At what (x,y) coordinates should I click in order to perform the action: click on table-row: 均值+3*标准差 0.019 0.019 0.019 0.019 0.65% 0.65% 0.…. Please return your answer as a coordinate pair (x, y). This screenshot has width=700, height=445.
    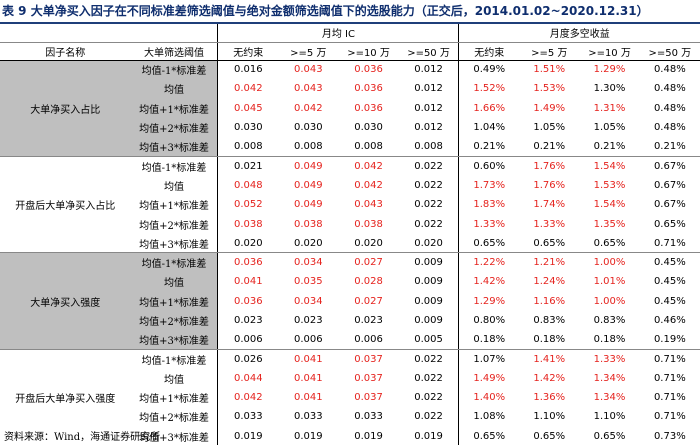
    Looking at the image, I should click on (350, 435).